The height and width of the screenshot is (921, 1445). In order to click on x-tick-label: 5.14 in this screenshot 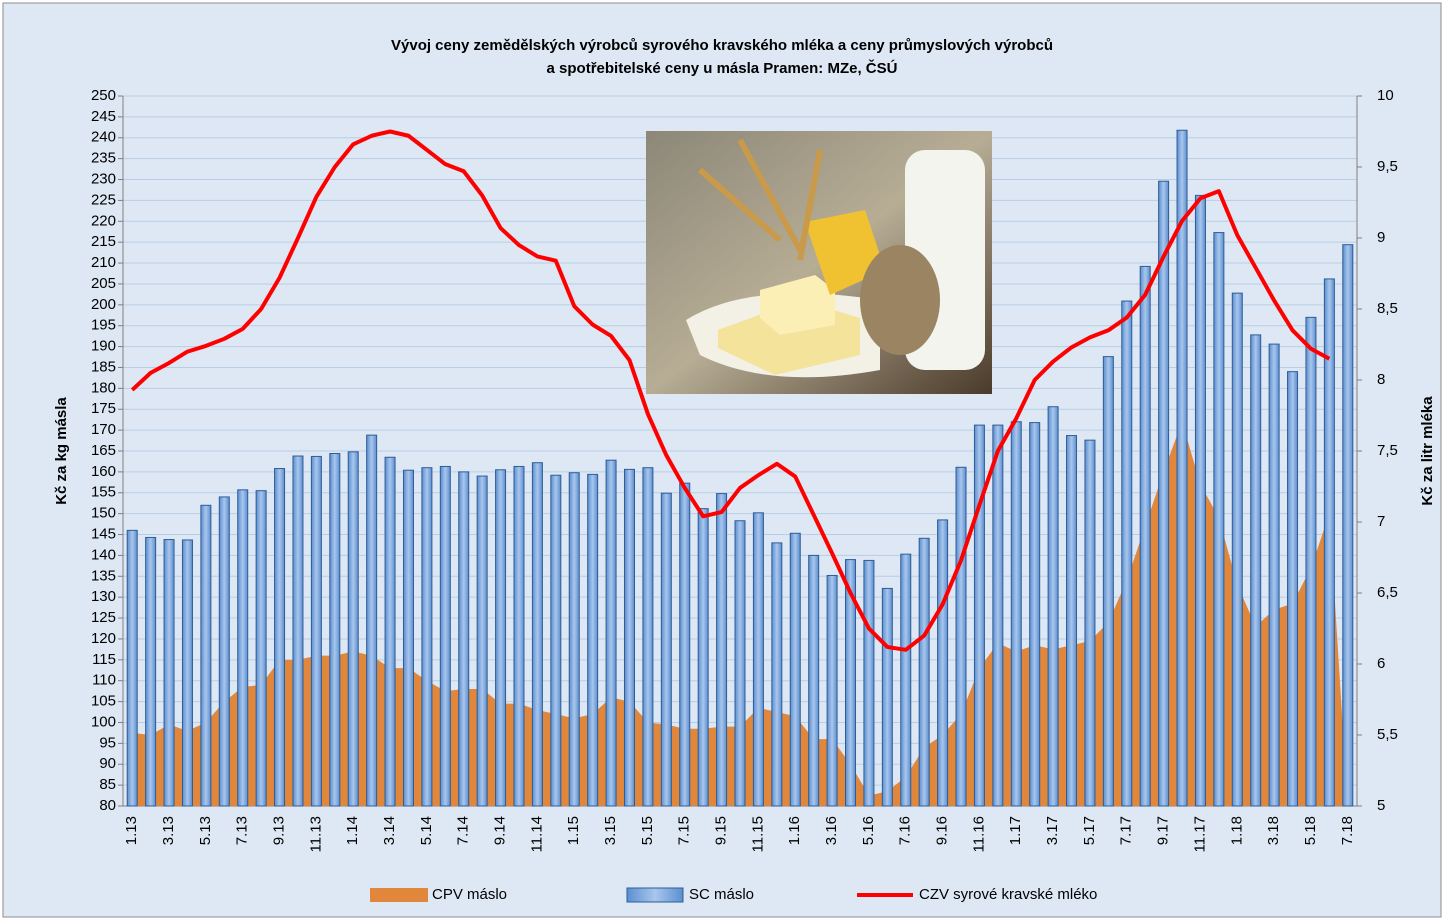, I will do `click(426, 830)`.